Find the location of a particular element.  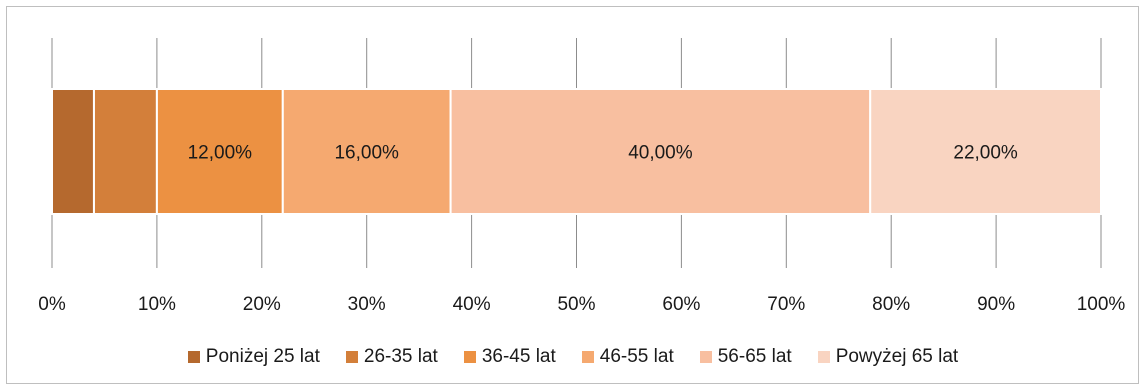

x-tick-label: 80% is located at coordinates (891, 304).